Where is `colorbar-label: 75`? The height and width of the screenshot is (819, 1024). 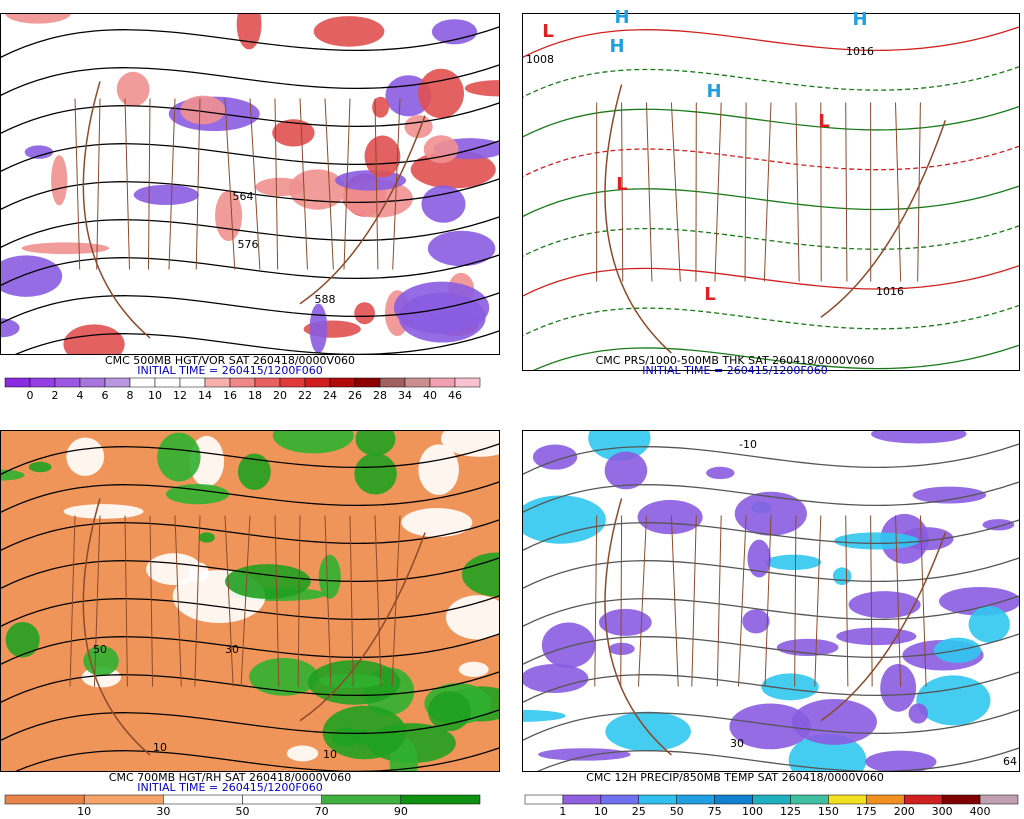 colorbar-label: 75 is located at coordinates (715, 811).